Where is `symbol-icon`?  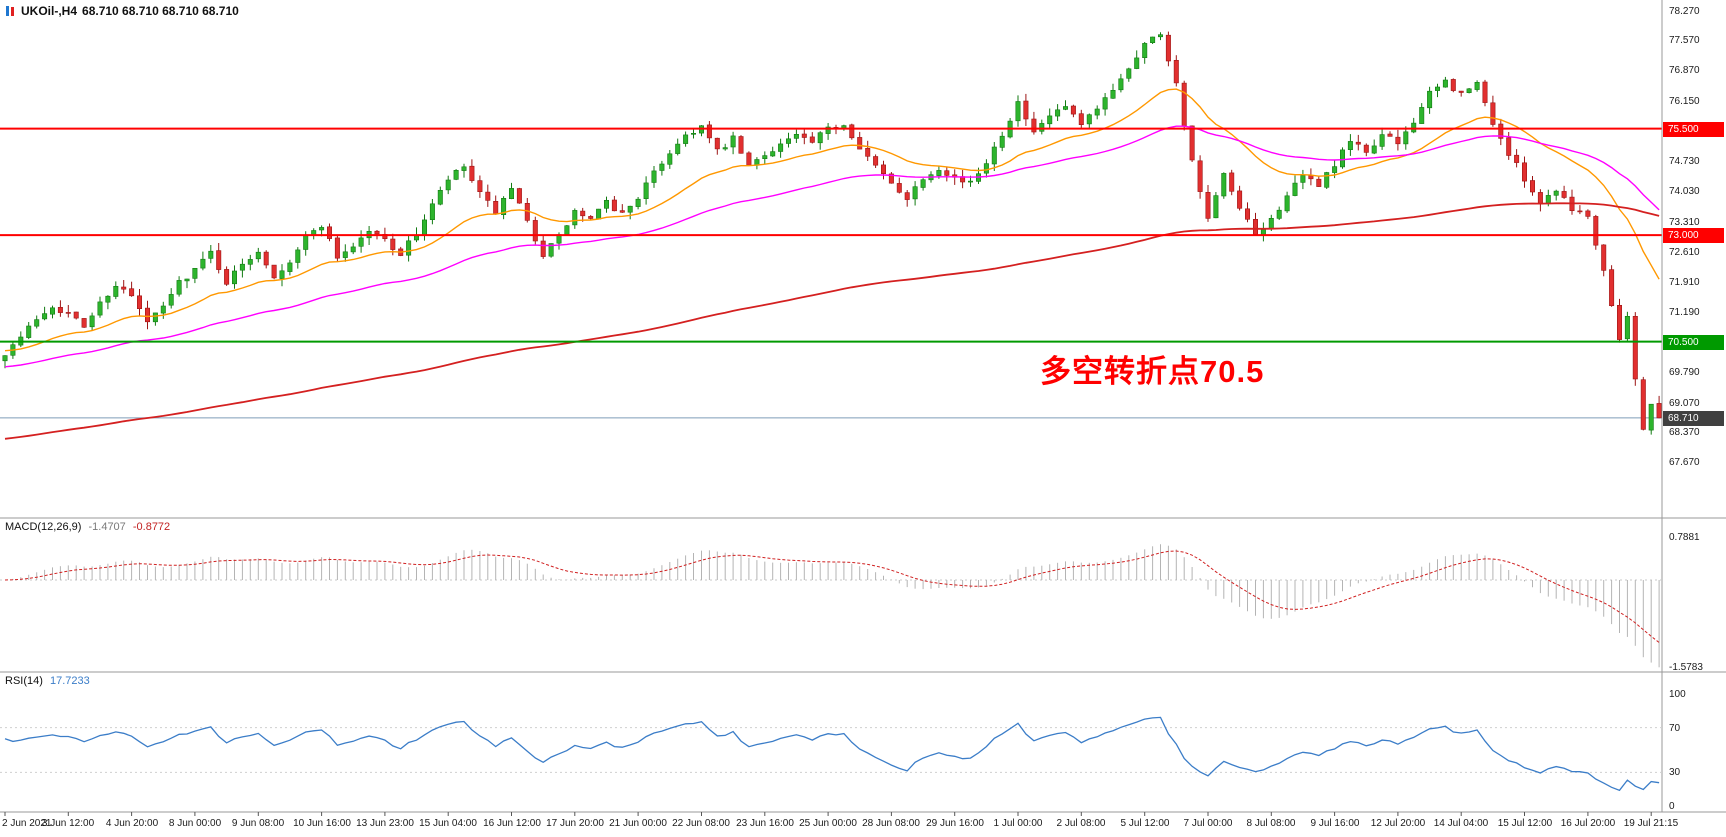 symbol-icon is located at coordinates (10, 11).